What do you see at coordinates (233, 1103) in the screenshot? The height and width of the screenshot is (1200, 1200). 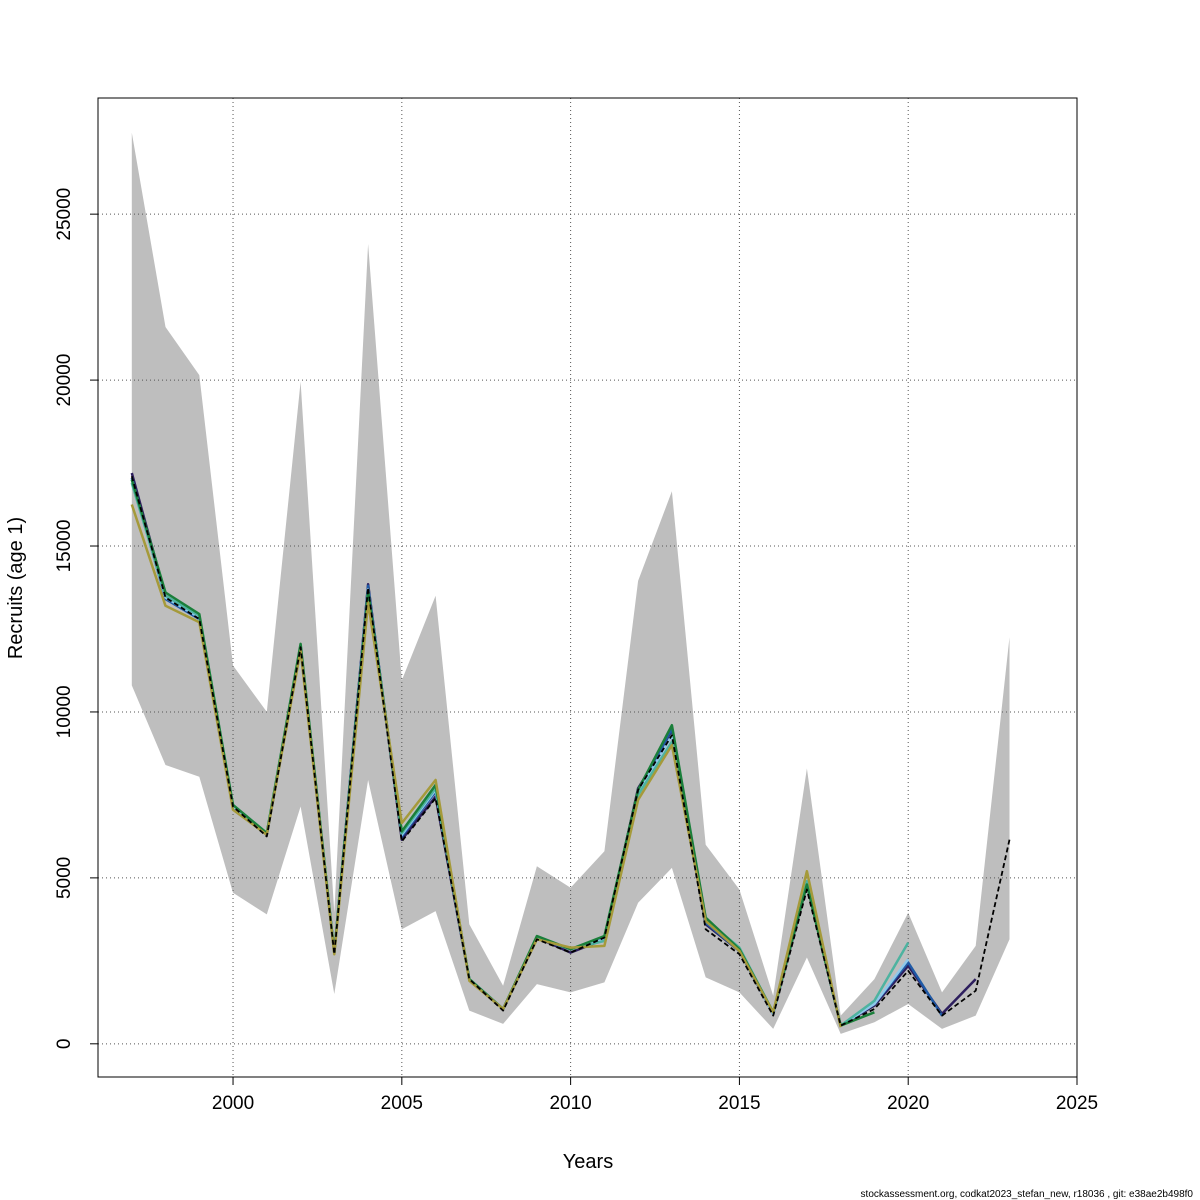 I see `x-tick-label-2000: 2000` at bounding box center [233, 1103].